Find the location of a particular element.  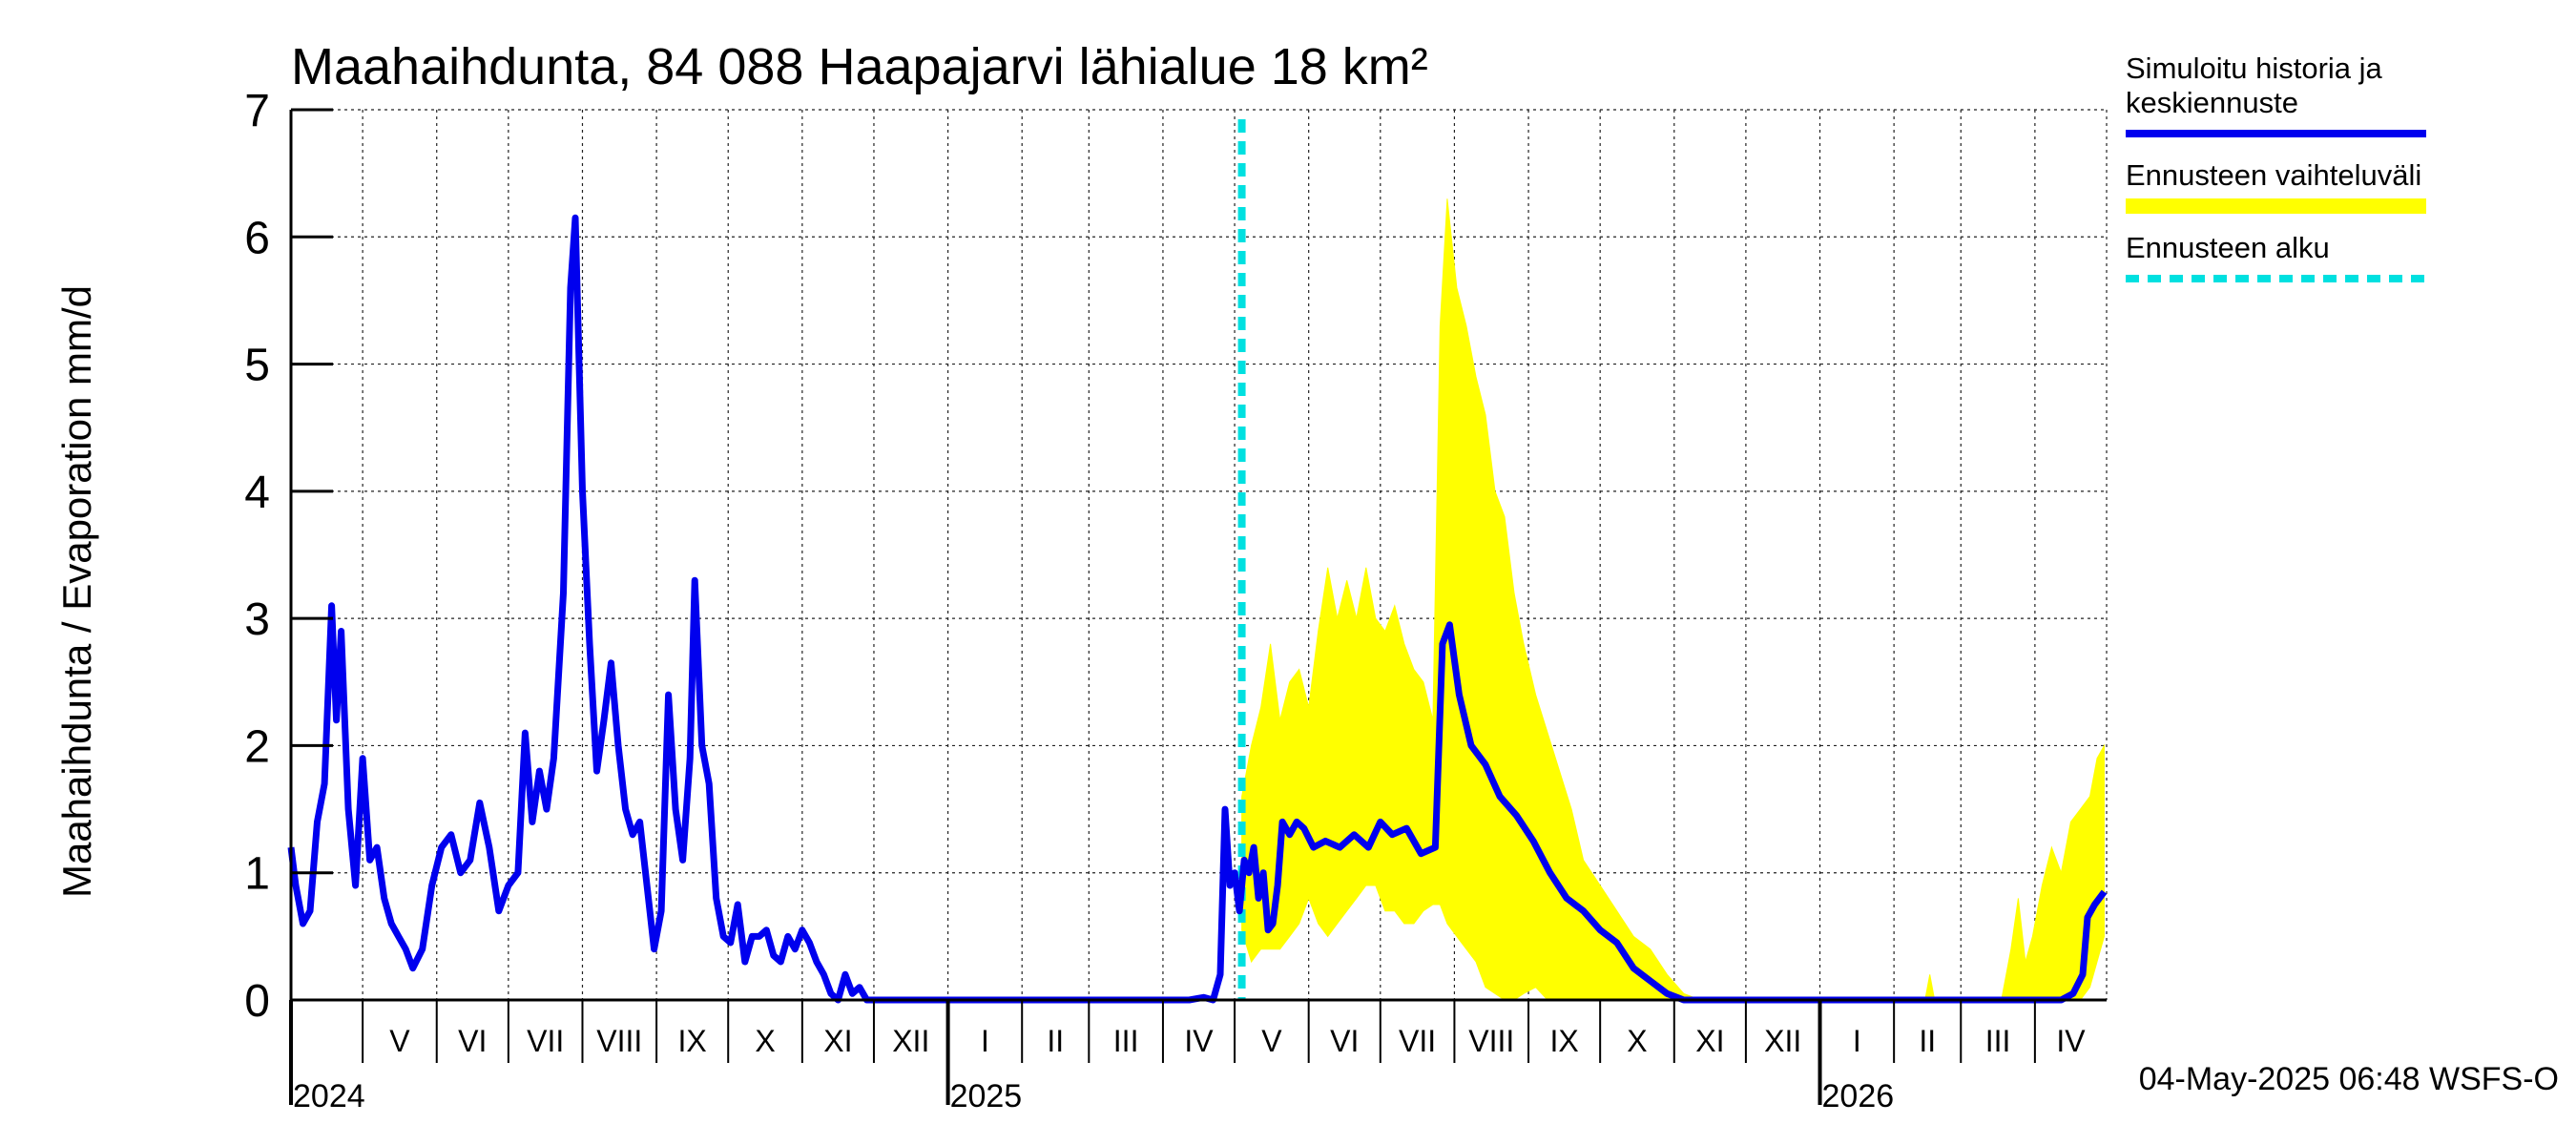

legend-label: Simuloitu historia ja is located at coordinates (2254, 69).